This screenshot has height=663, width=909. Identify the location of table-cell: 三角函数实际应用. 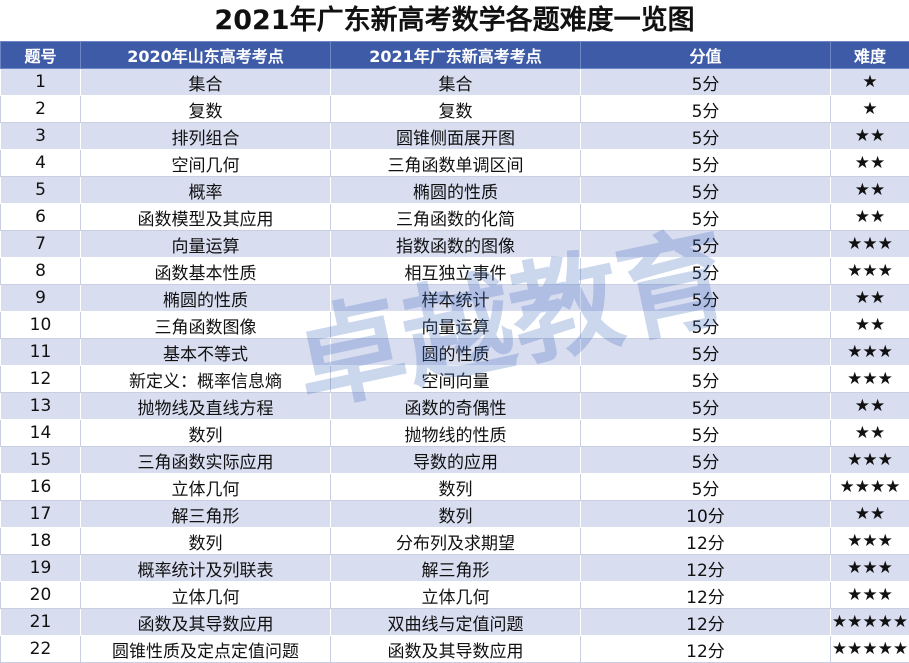
(206, 460).